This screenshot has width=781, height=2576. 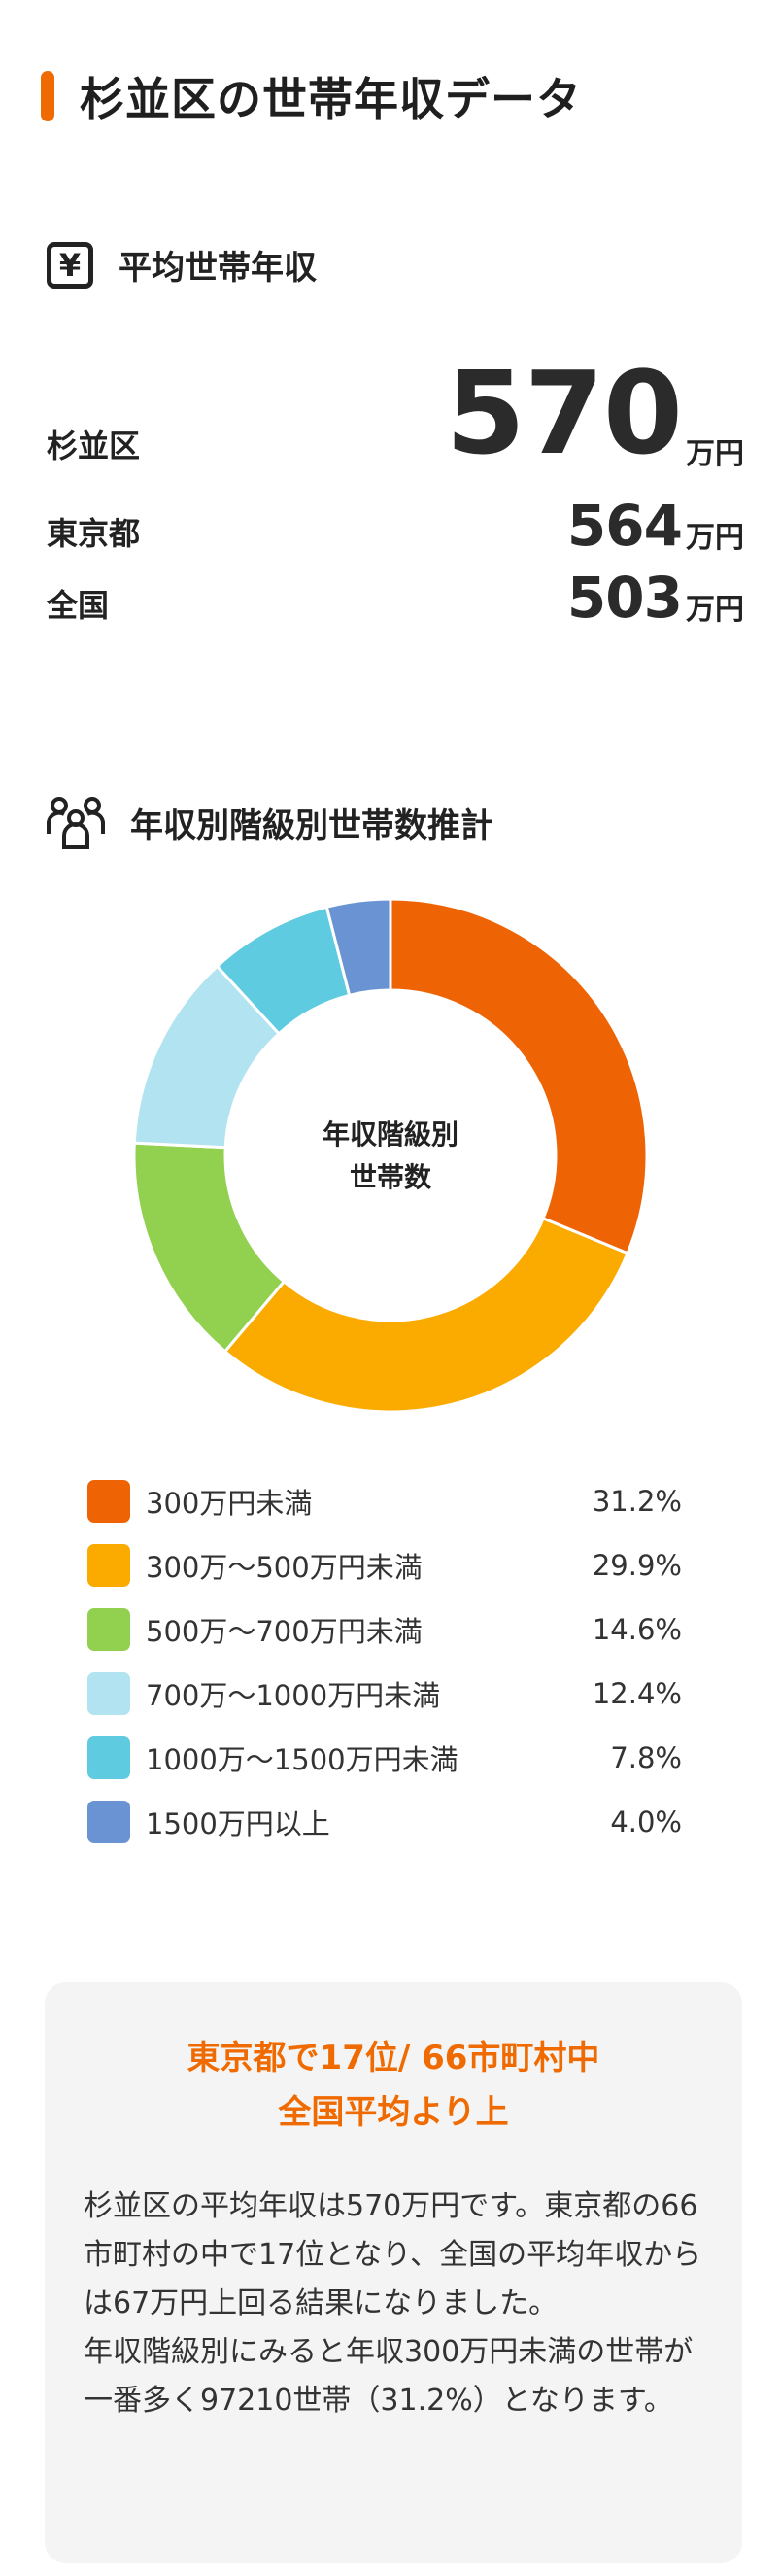 What do you see at coordinates (637, 1693) in the screenshot?
I see `legend-value: 12.4%` at bounding box center [637, 1693].